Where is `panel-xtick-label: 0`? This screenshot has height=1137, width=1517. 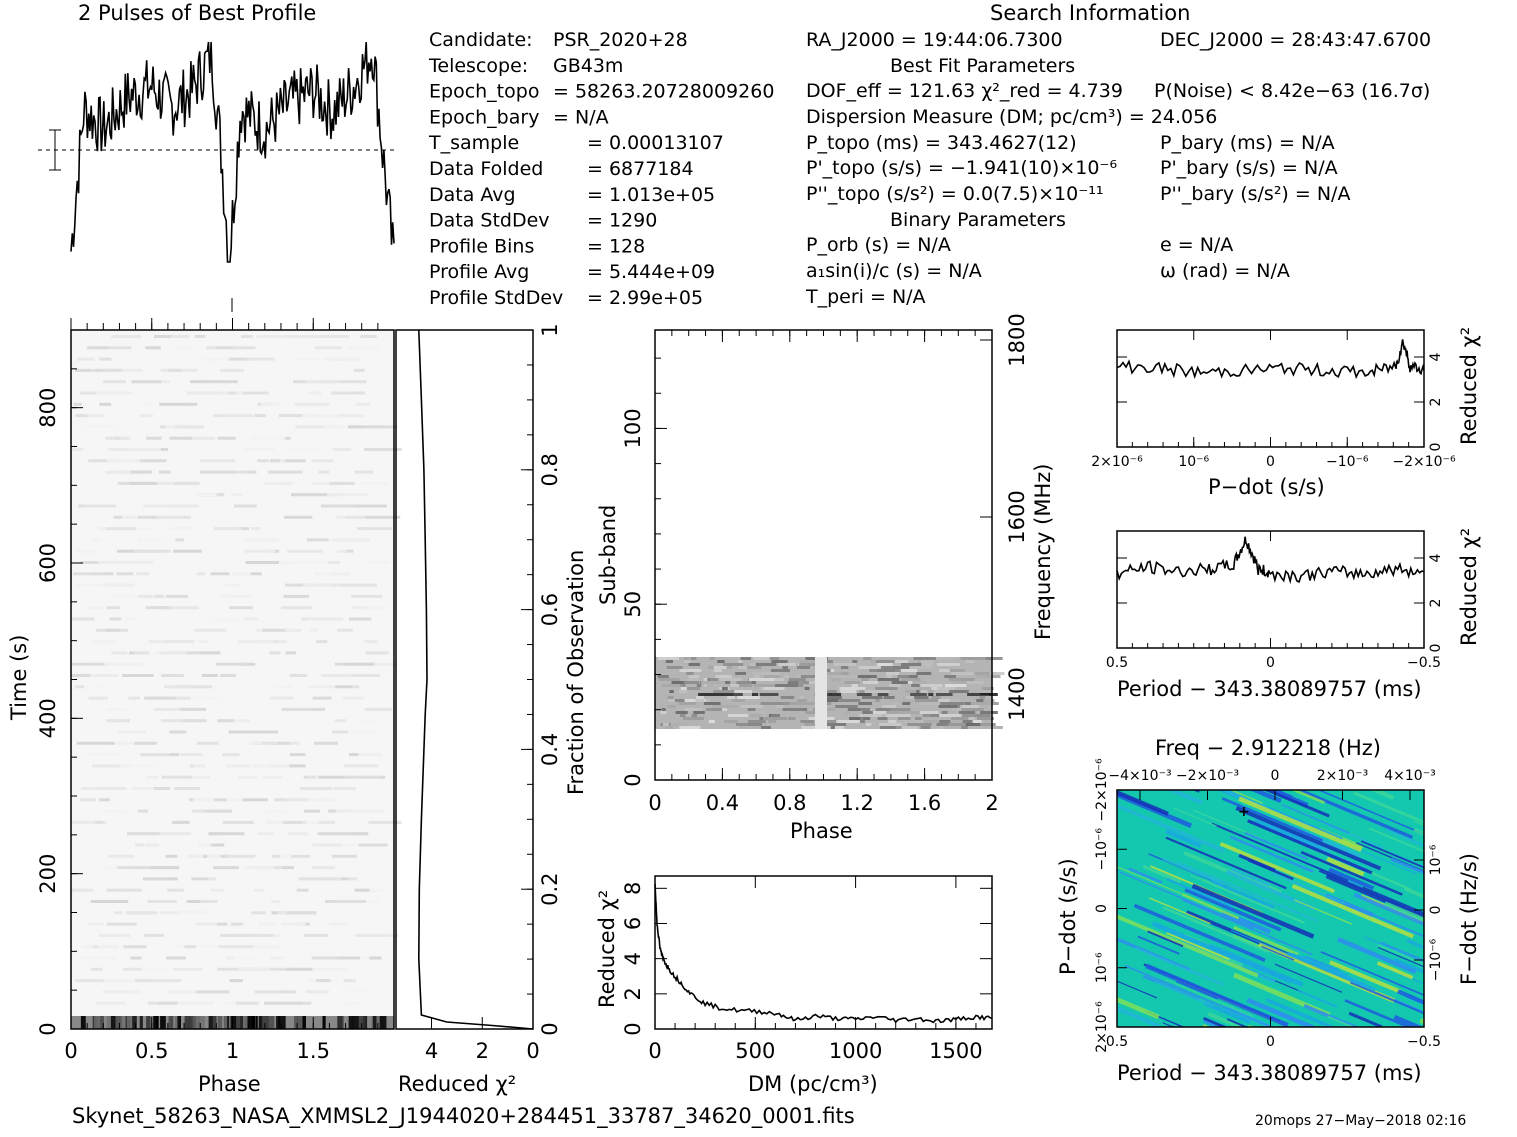 panel-xtick-label: 0 is located at coordinates (1270, 663).